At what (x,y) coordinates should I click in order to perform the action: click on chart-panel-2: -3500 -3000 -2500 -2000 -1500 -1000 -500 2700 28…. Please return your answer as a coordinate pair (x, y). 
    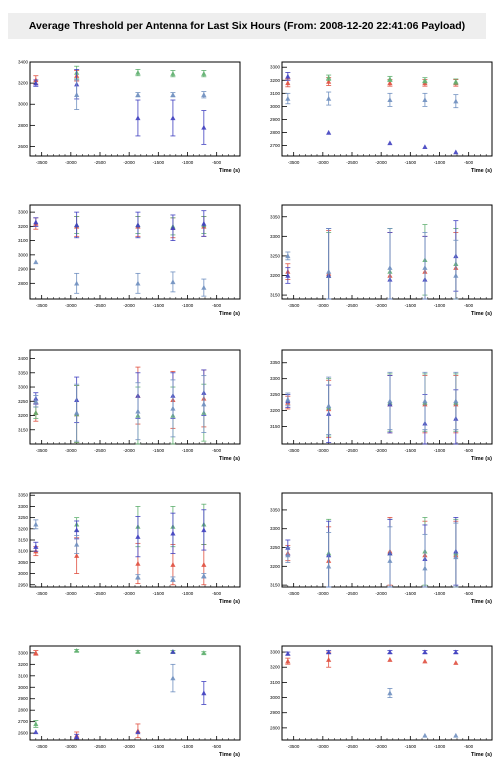
    Looking at the image, I should click on (381, 117).